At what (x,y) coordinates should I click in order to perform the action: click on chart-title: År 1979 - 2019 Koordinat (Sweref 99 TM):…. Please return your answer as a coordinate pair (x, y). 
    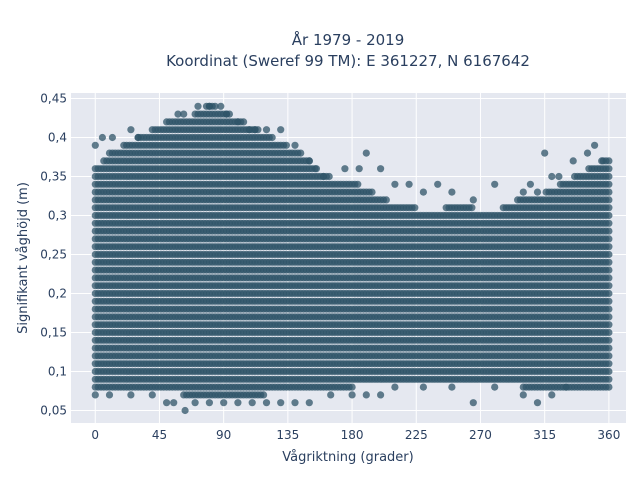
    Looking at the image, I should click on (348, 50).